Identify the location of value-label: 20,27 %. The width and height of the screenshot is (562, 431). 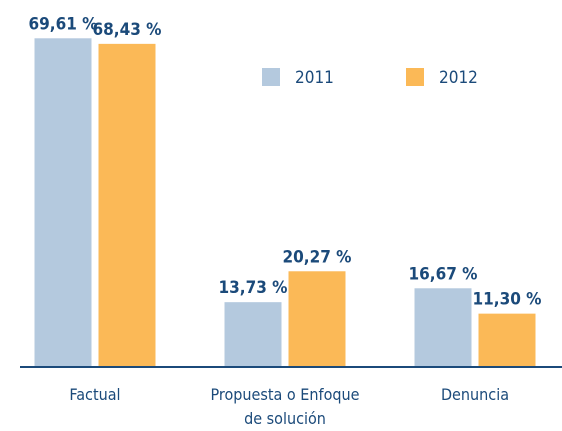
(316, 257).